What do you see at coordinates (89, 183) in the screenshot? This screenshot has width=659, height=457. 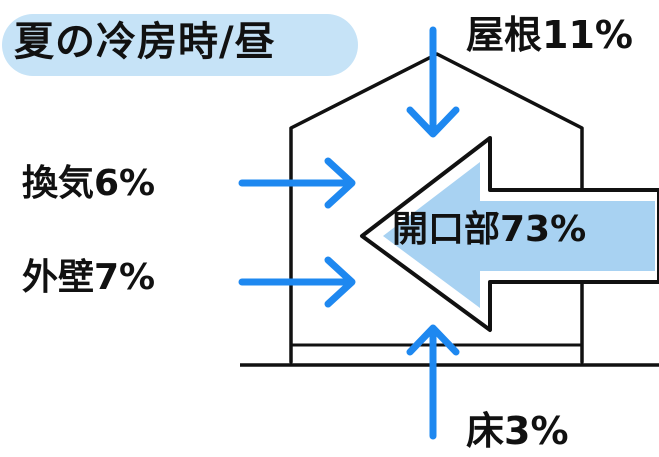 I see `ventilation-label: 換気6%` at bounding box center [89, 183].